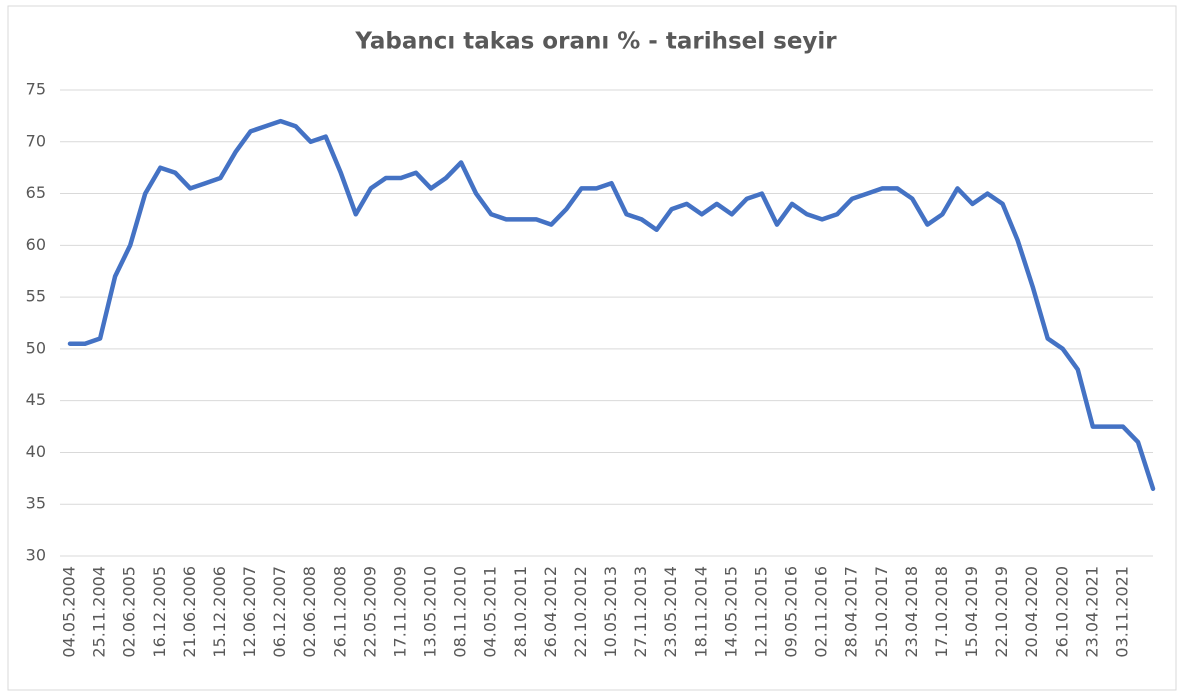  Describe the element at coordinates (36, 140) in the screenshot. I see `y-tick-label: 70` at that location.